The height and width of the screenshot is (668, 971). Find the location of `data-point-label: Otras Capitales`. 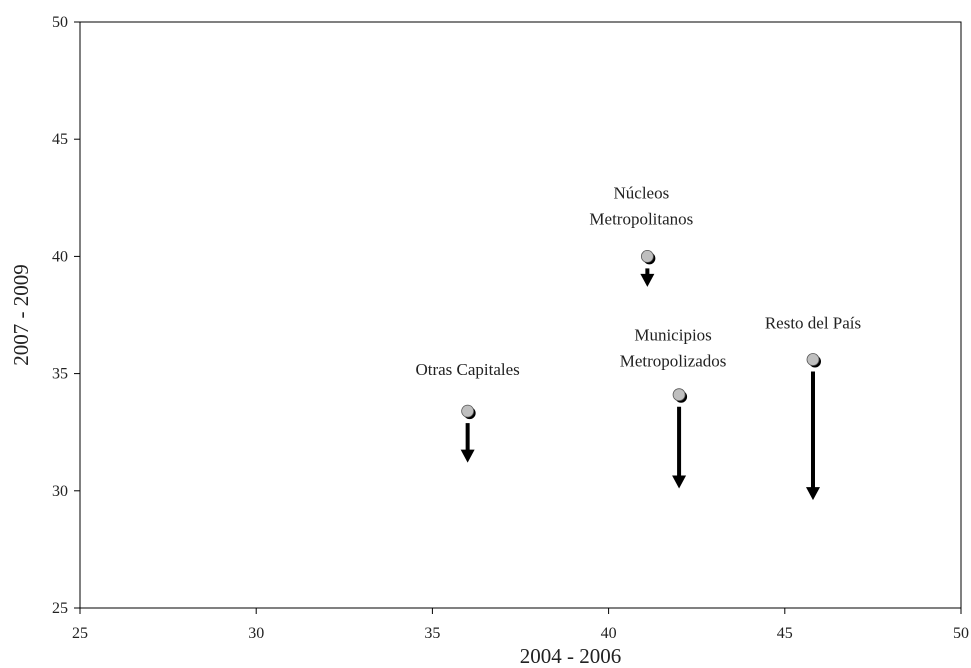

data-point-label: Otras Capitales is located at coordinates (467, 369).